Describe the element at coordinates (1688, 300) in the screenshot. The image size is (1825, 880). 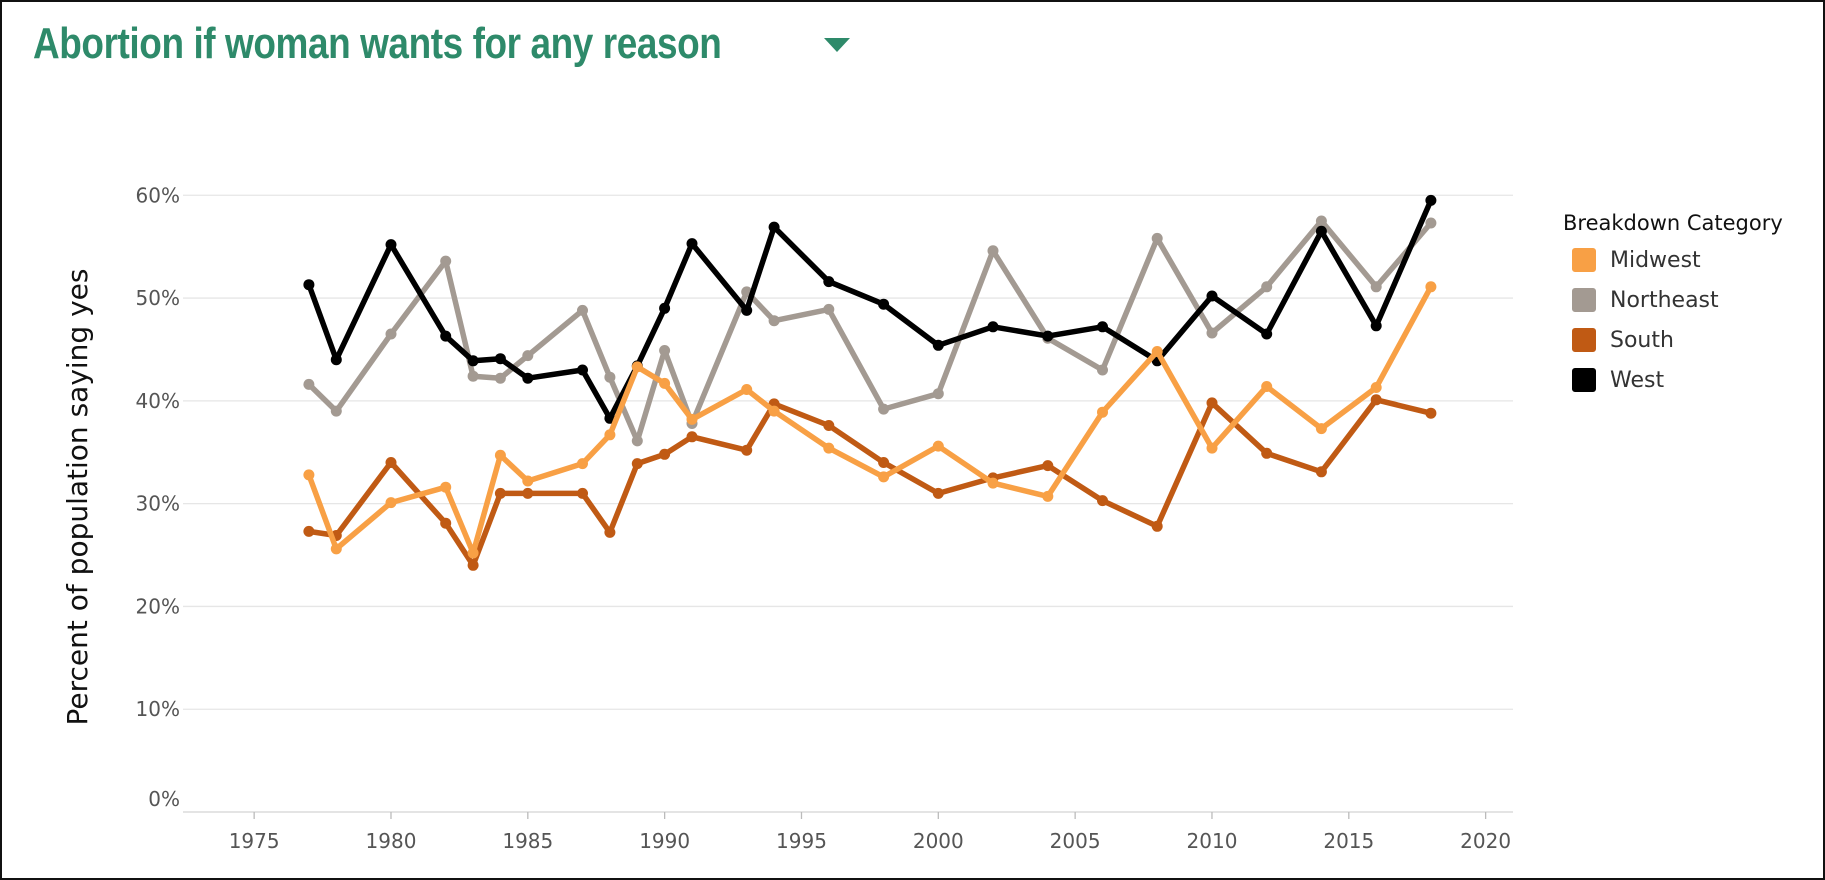
I see `legend-item-northeast: Northeast` at that location.